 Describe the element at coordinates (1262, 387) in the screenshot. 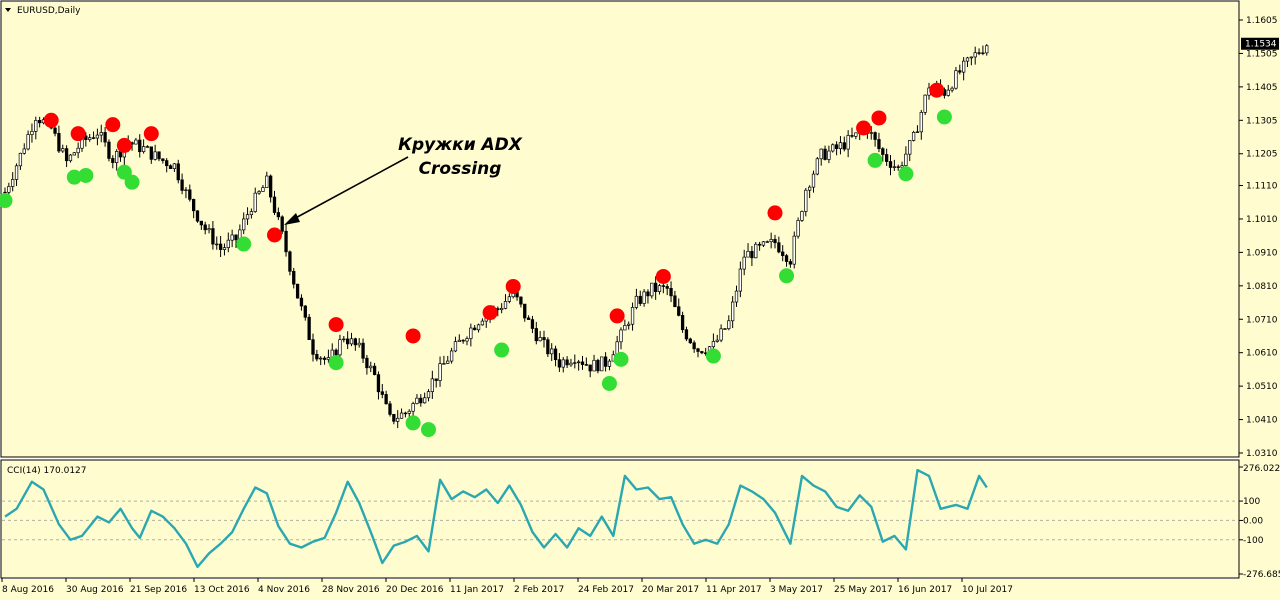

I see `price-tick-label: 1.0510` at that location.